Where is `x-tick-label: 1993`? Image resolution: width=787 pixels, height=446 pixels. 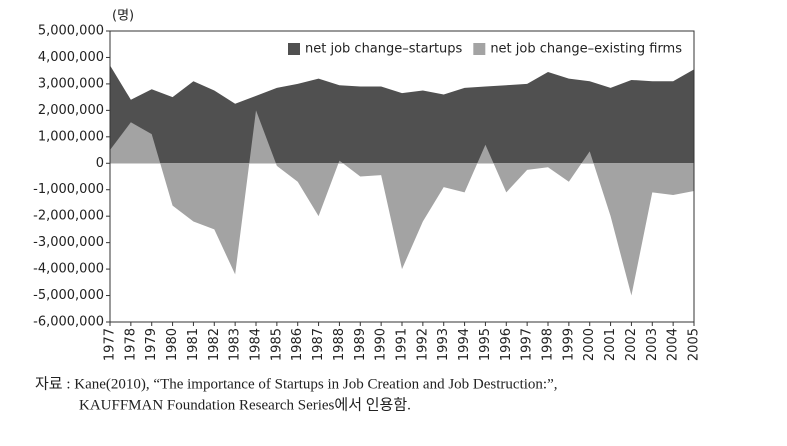 x-tick-label: 1993 is located at coordinates (443, 344).